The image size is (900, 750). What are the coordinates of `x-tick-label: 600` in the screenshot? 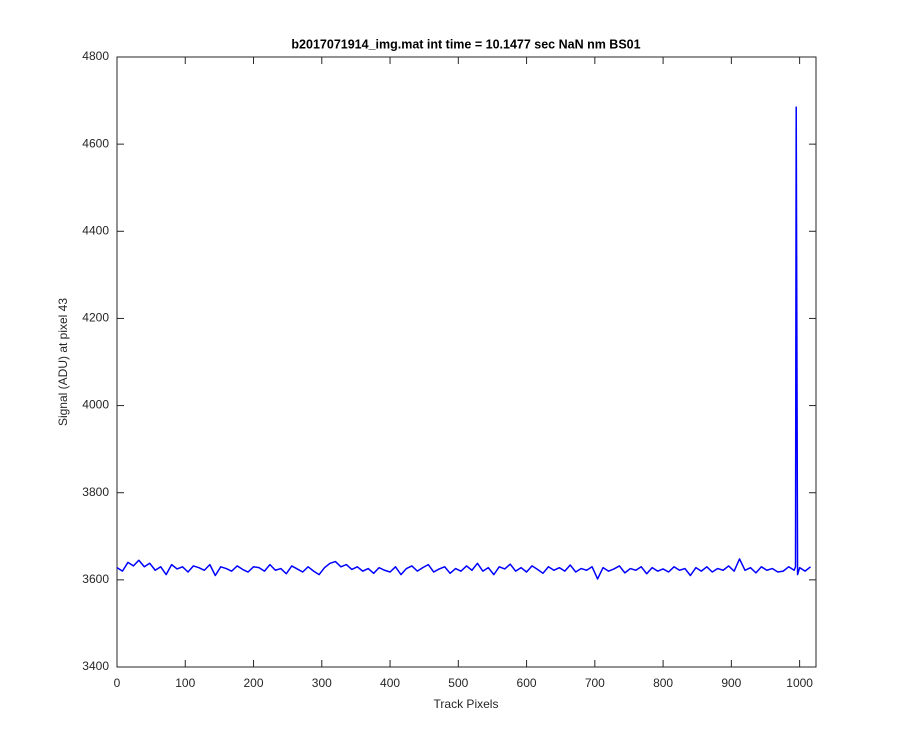 It's located at (527, 683).